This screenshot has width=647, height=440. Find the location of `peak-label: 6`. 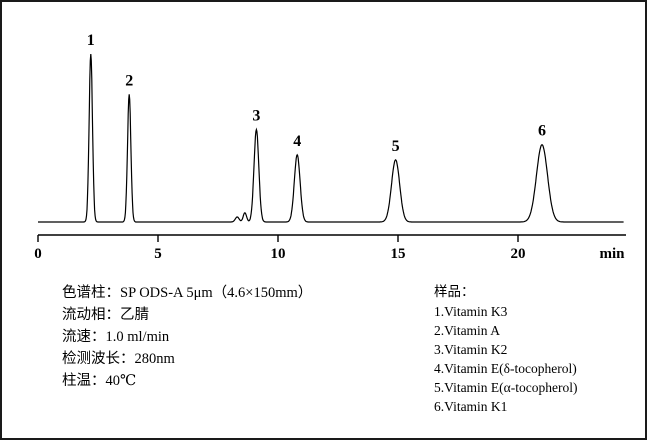

peak-label: 6 is located at coordinates (542, 131).